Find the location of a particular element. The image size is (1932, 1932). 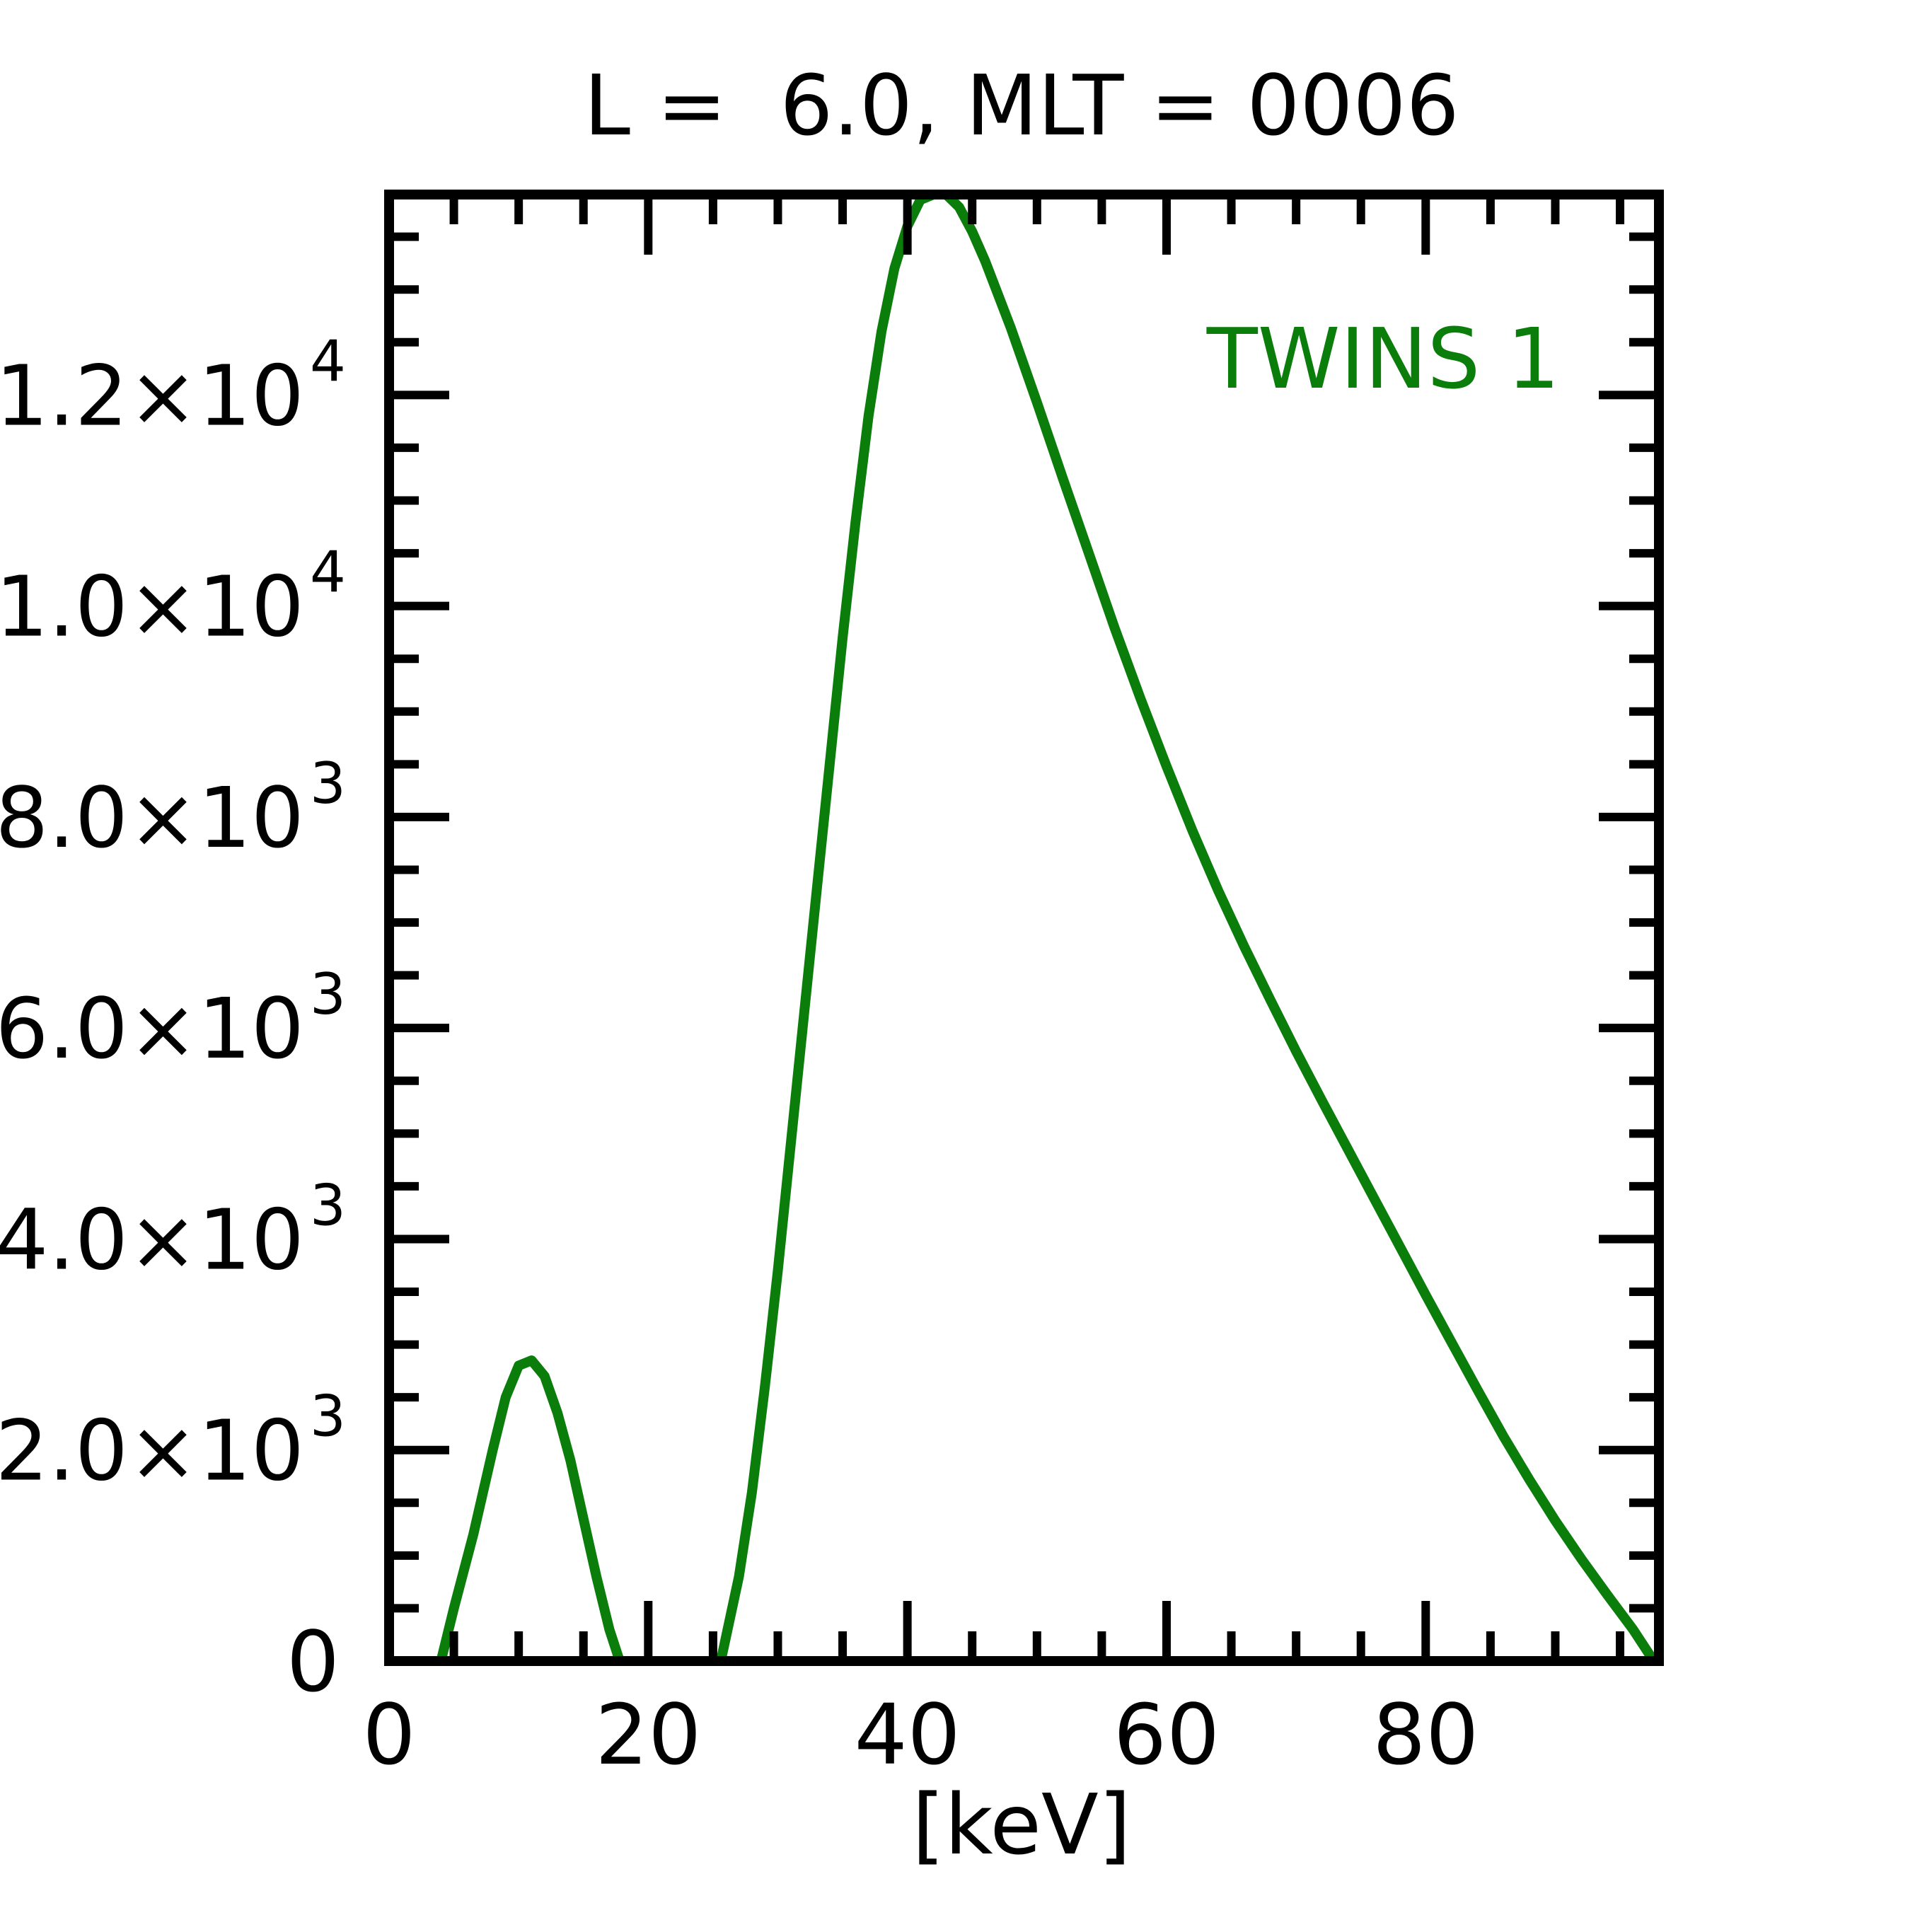

chart-title: L = 6.0, MLT = 0006 is located at coordinates (1021, 105).